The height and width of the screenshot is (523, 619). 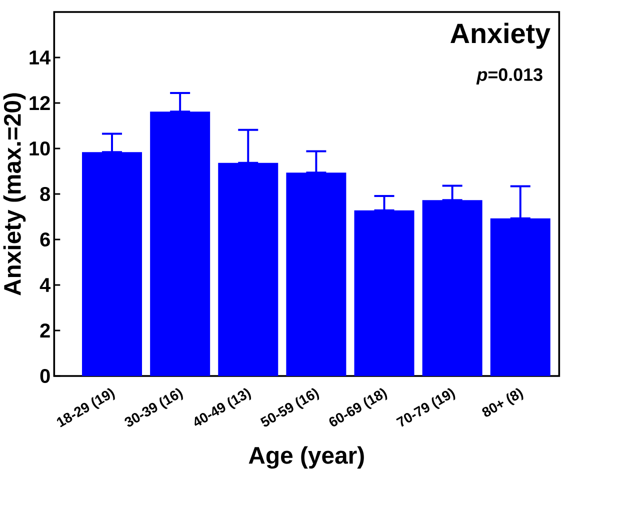 I want to click on chart-title: Anxiety, so click(x=500, y=35).